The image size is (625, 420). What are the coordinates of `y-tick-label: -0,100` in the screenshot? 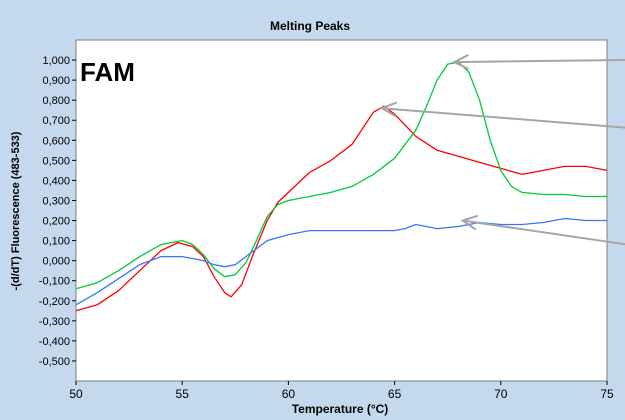 It's located at (54, 282).